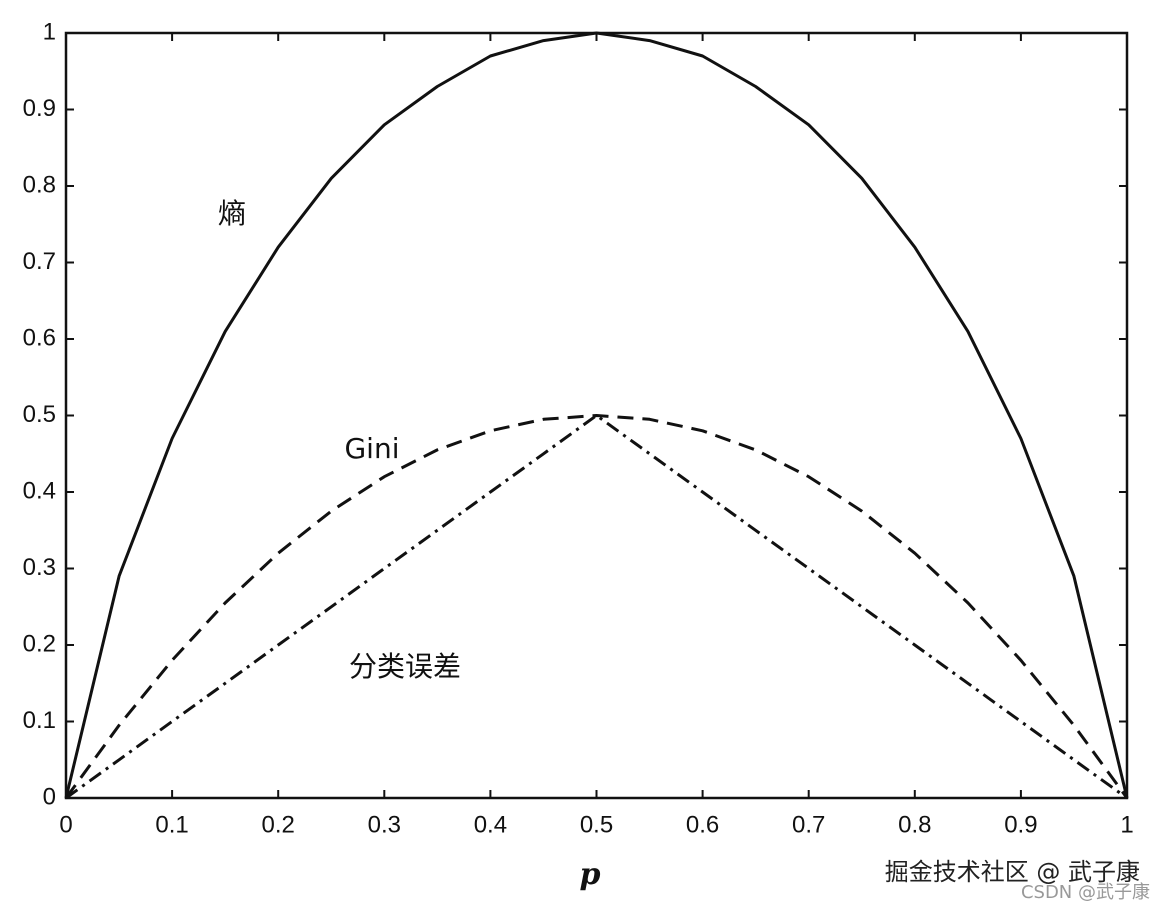 The image size is (1154, 912). Describe the element at coordinates (171, 824) in the screenshot. I see `x-tick-label: 0.1` at that location.